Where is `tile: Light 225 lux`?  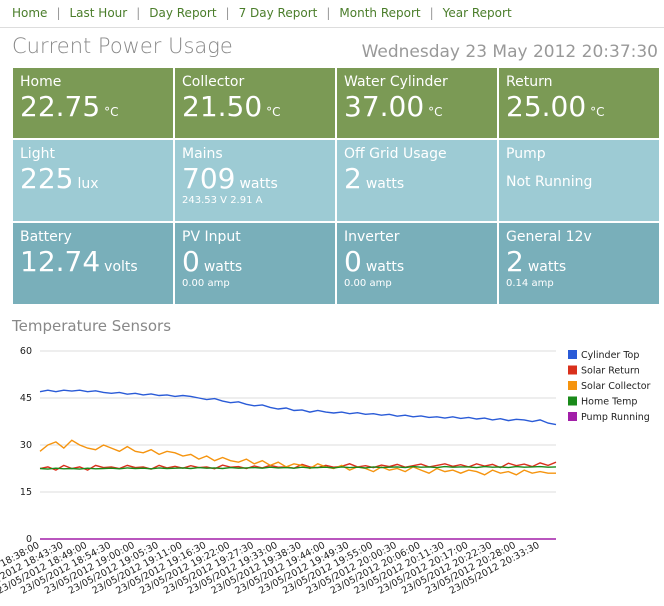 tile: Light 225 lux is located at coordinates (93, 180).